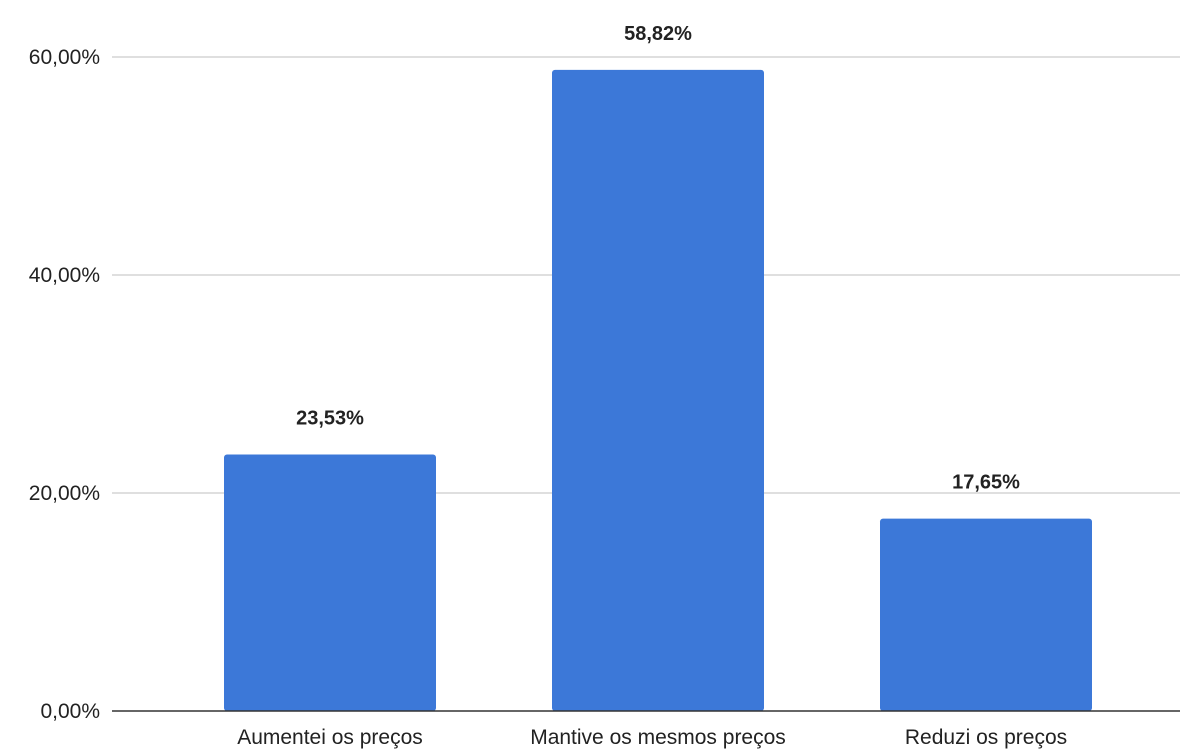 Image resolution: width=1195 pixels, height=749 pixels. What do you see at coordinates (330, 419) in the screenshot?
I see `data-label: 23,53%` at bounding box center [330, 419].